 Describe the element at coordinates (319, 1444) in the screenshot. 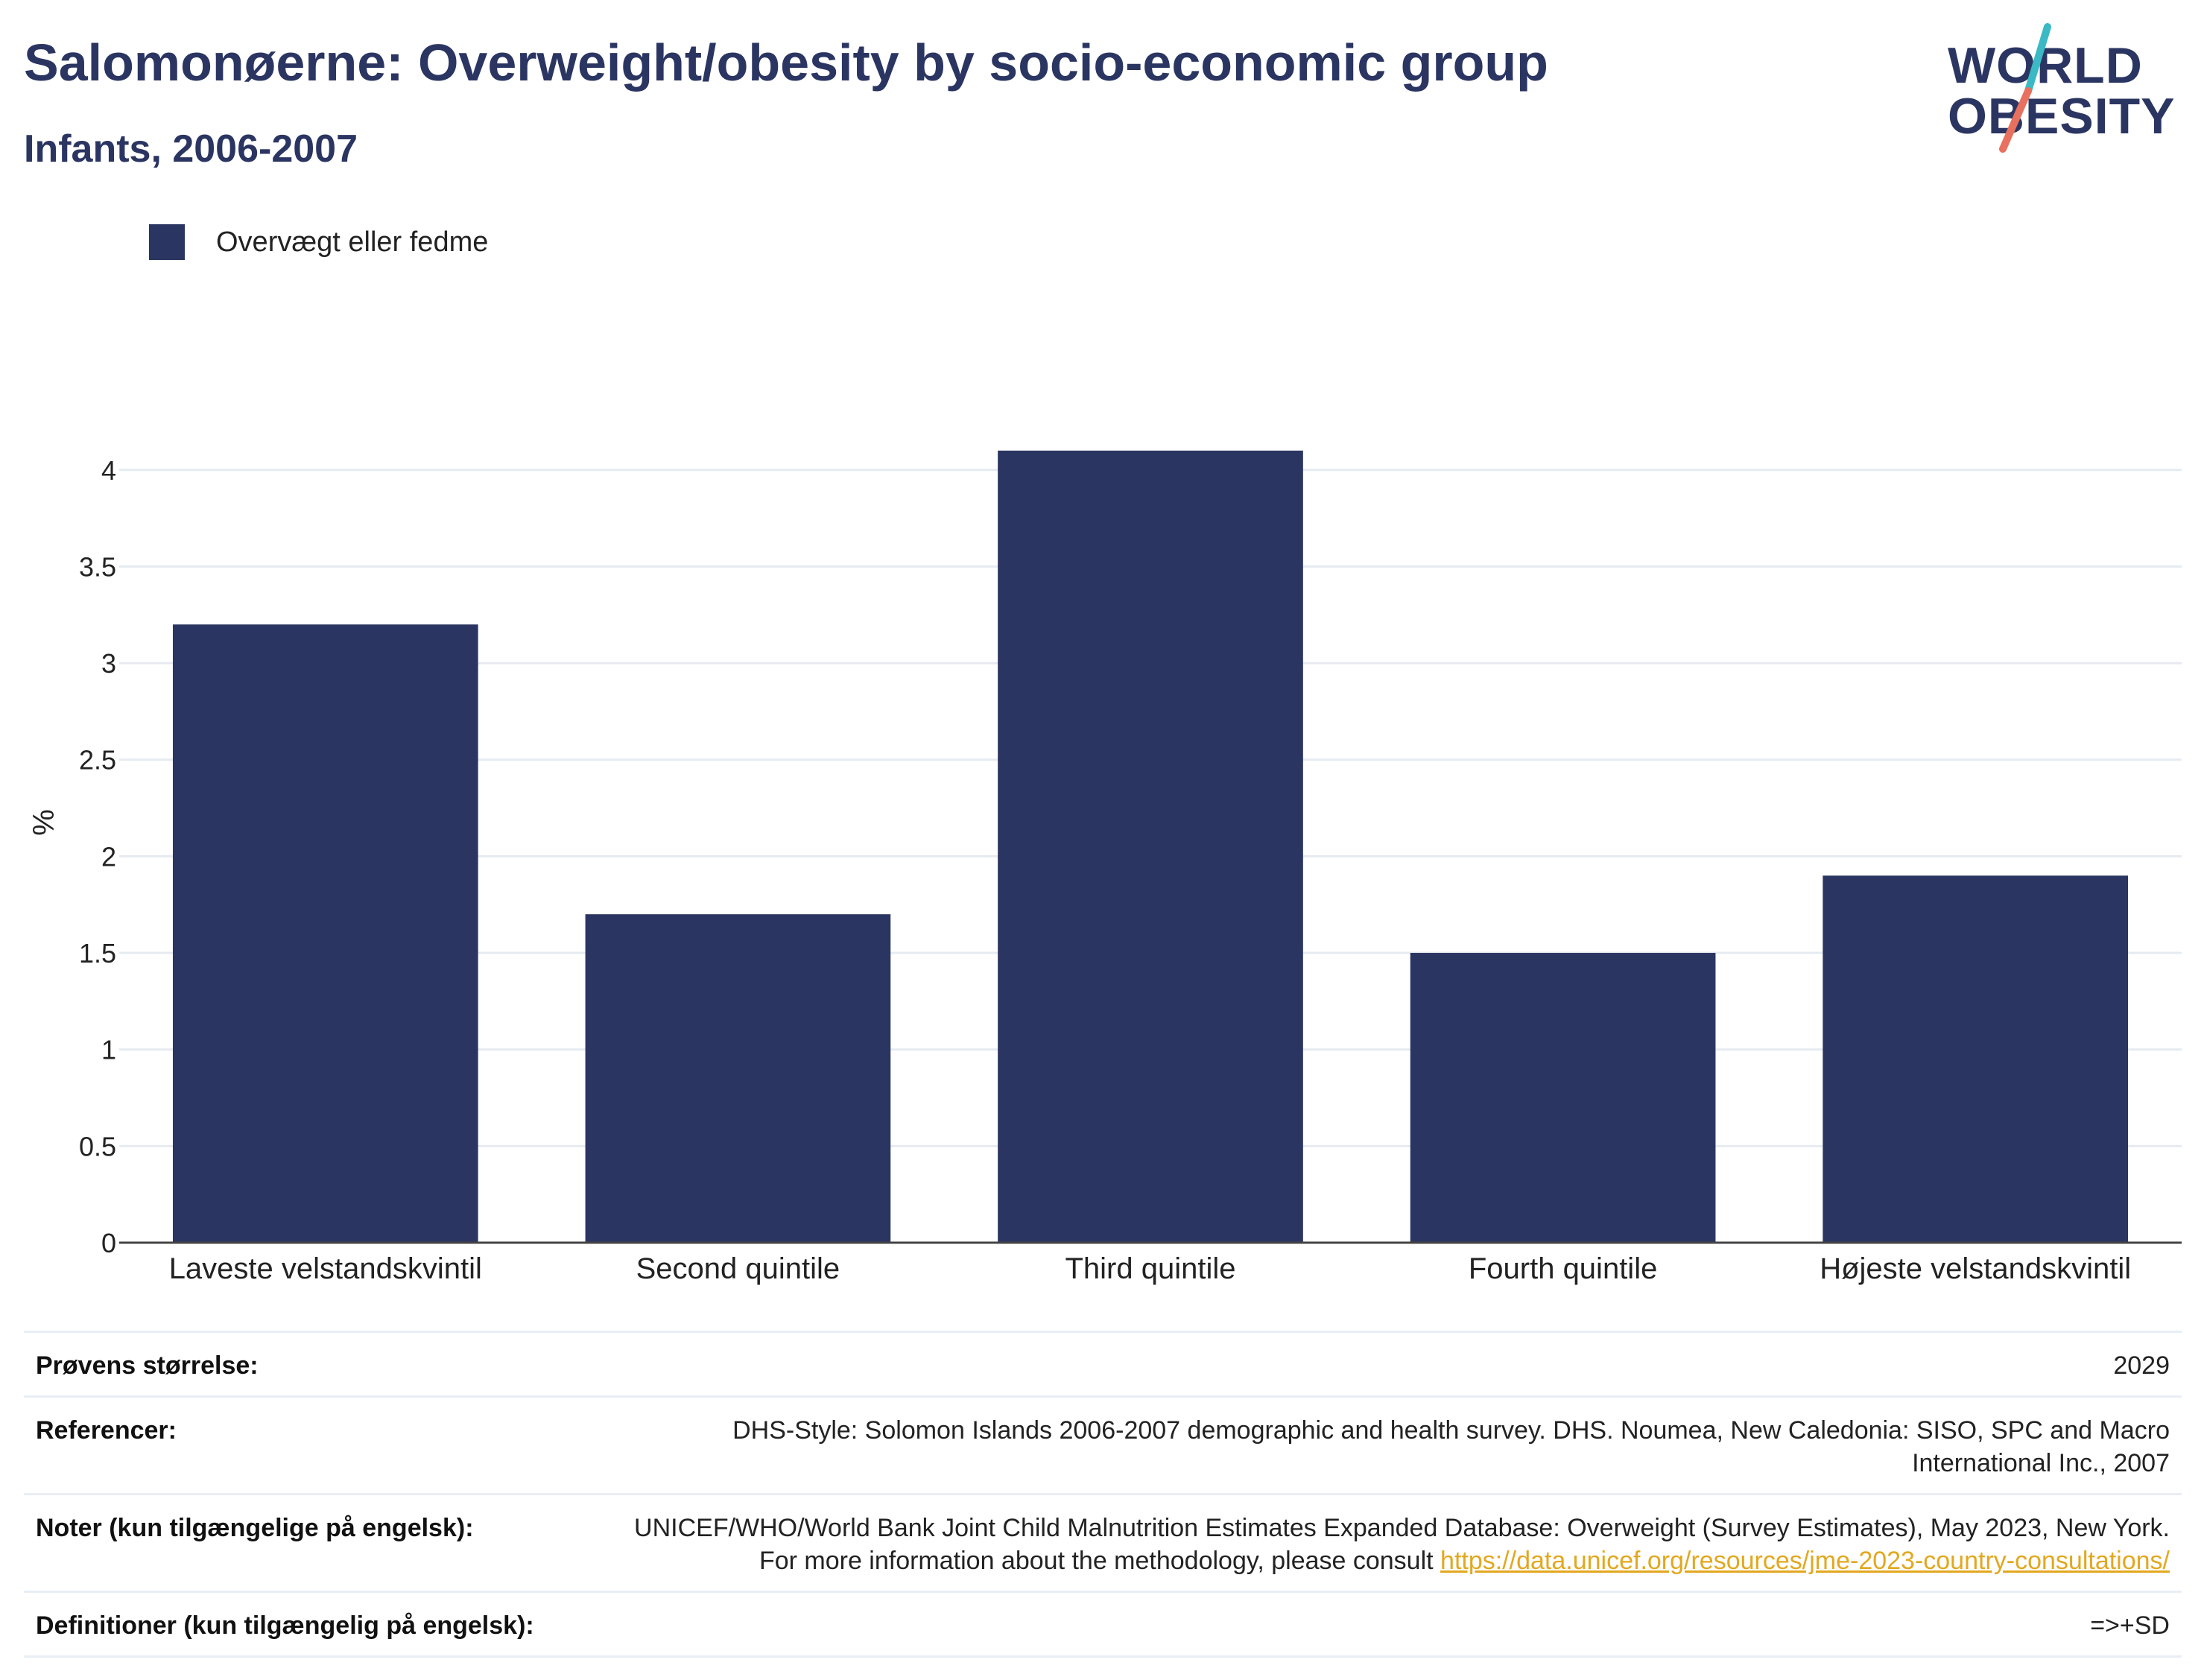

I see `references-label: Referencer:` at that location.